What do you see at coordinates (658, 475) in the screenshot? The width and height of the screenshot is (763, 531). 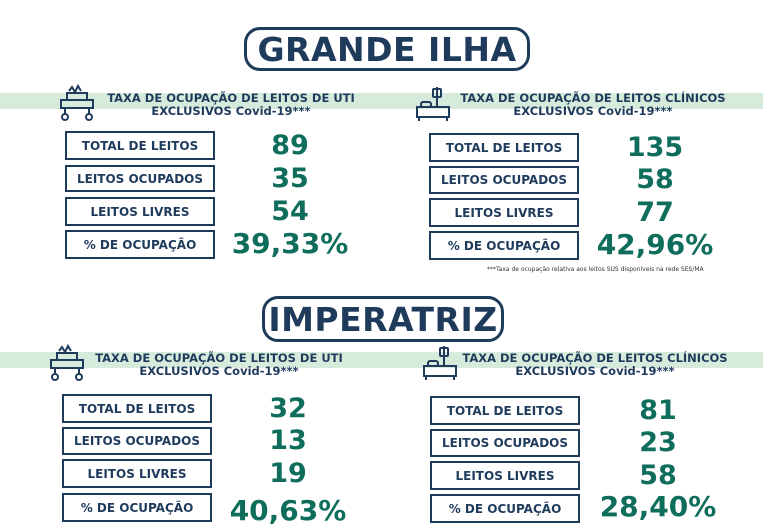 I see `value-leitos-livres: 58` at bounding box center [658, 475].